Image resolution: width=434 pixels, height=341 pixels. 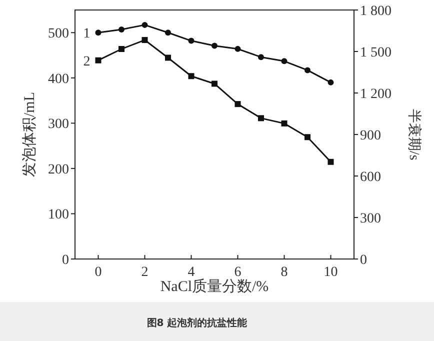 I want to click on y2-tick-label: 900, so click(x=370, y=136).